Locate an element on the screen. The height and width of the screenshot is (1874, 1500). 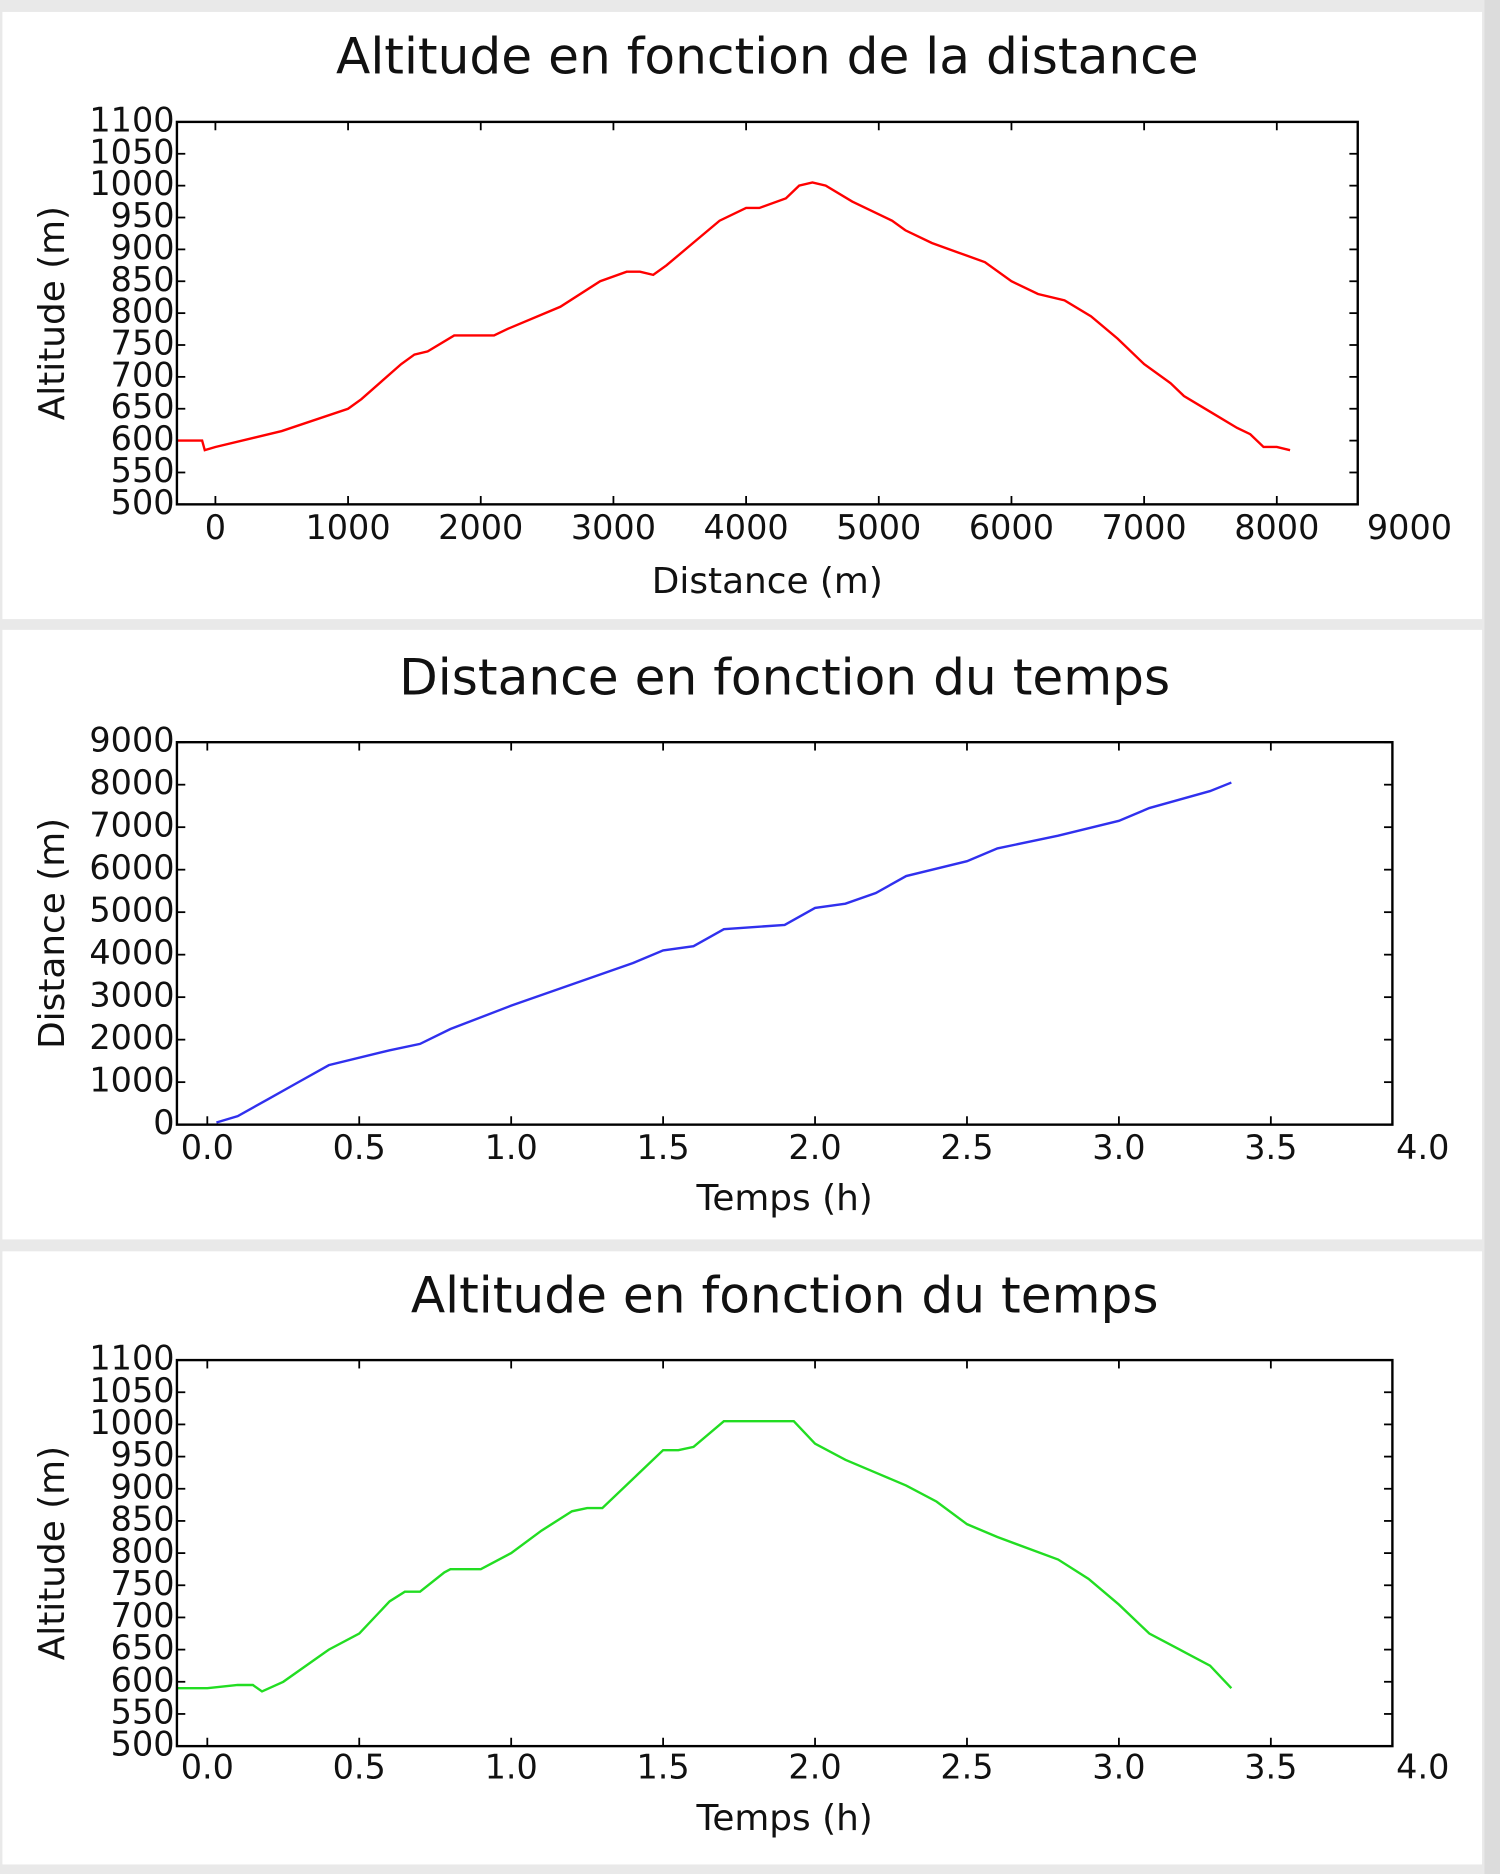
y-axis-label: Distance (m) is located at coordinates (52, 933).